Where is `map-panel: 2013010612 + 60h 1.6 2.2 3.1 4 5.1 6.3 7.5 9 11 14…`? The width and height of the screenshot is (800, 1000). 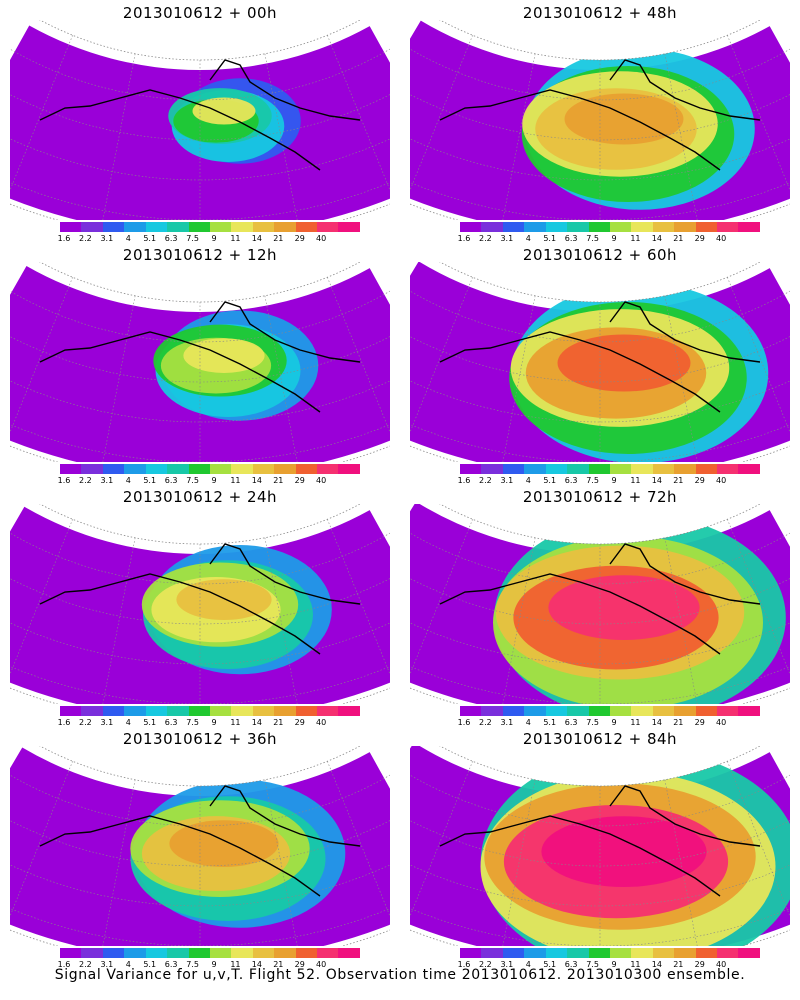
map-panel: 2013010612 + 60h 1.6 2.2 3.1 4 5.1 6.3 7.5 9 11 14… is located at coordinates (600, 364).